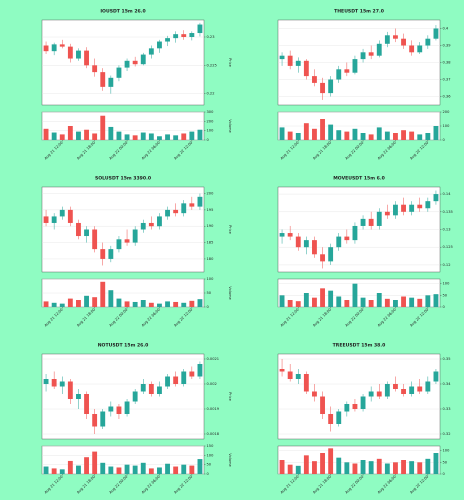 The width and height of the screenshot is (464, 500). I want to click on y-tick-label: 0.4, so click(446, 29).